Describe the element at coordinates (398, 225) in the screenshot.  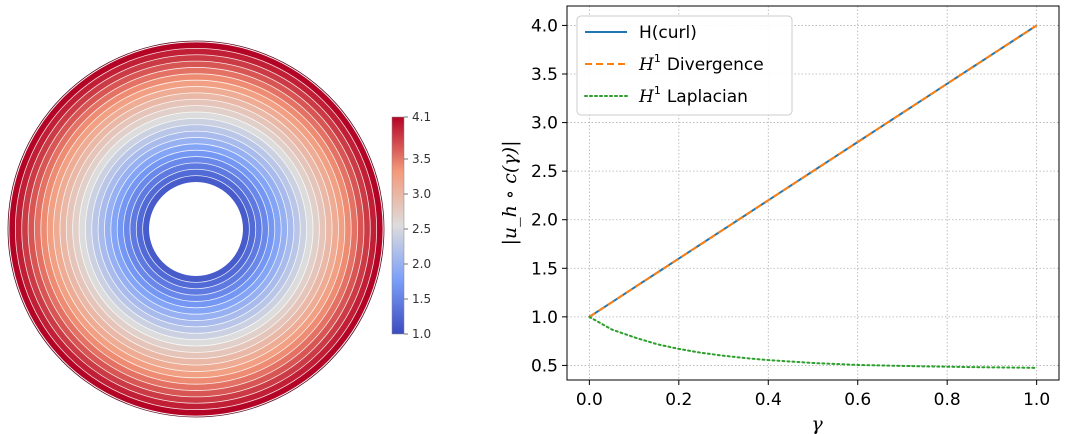
I see `colorbar-gradient` at that location.